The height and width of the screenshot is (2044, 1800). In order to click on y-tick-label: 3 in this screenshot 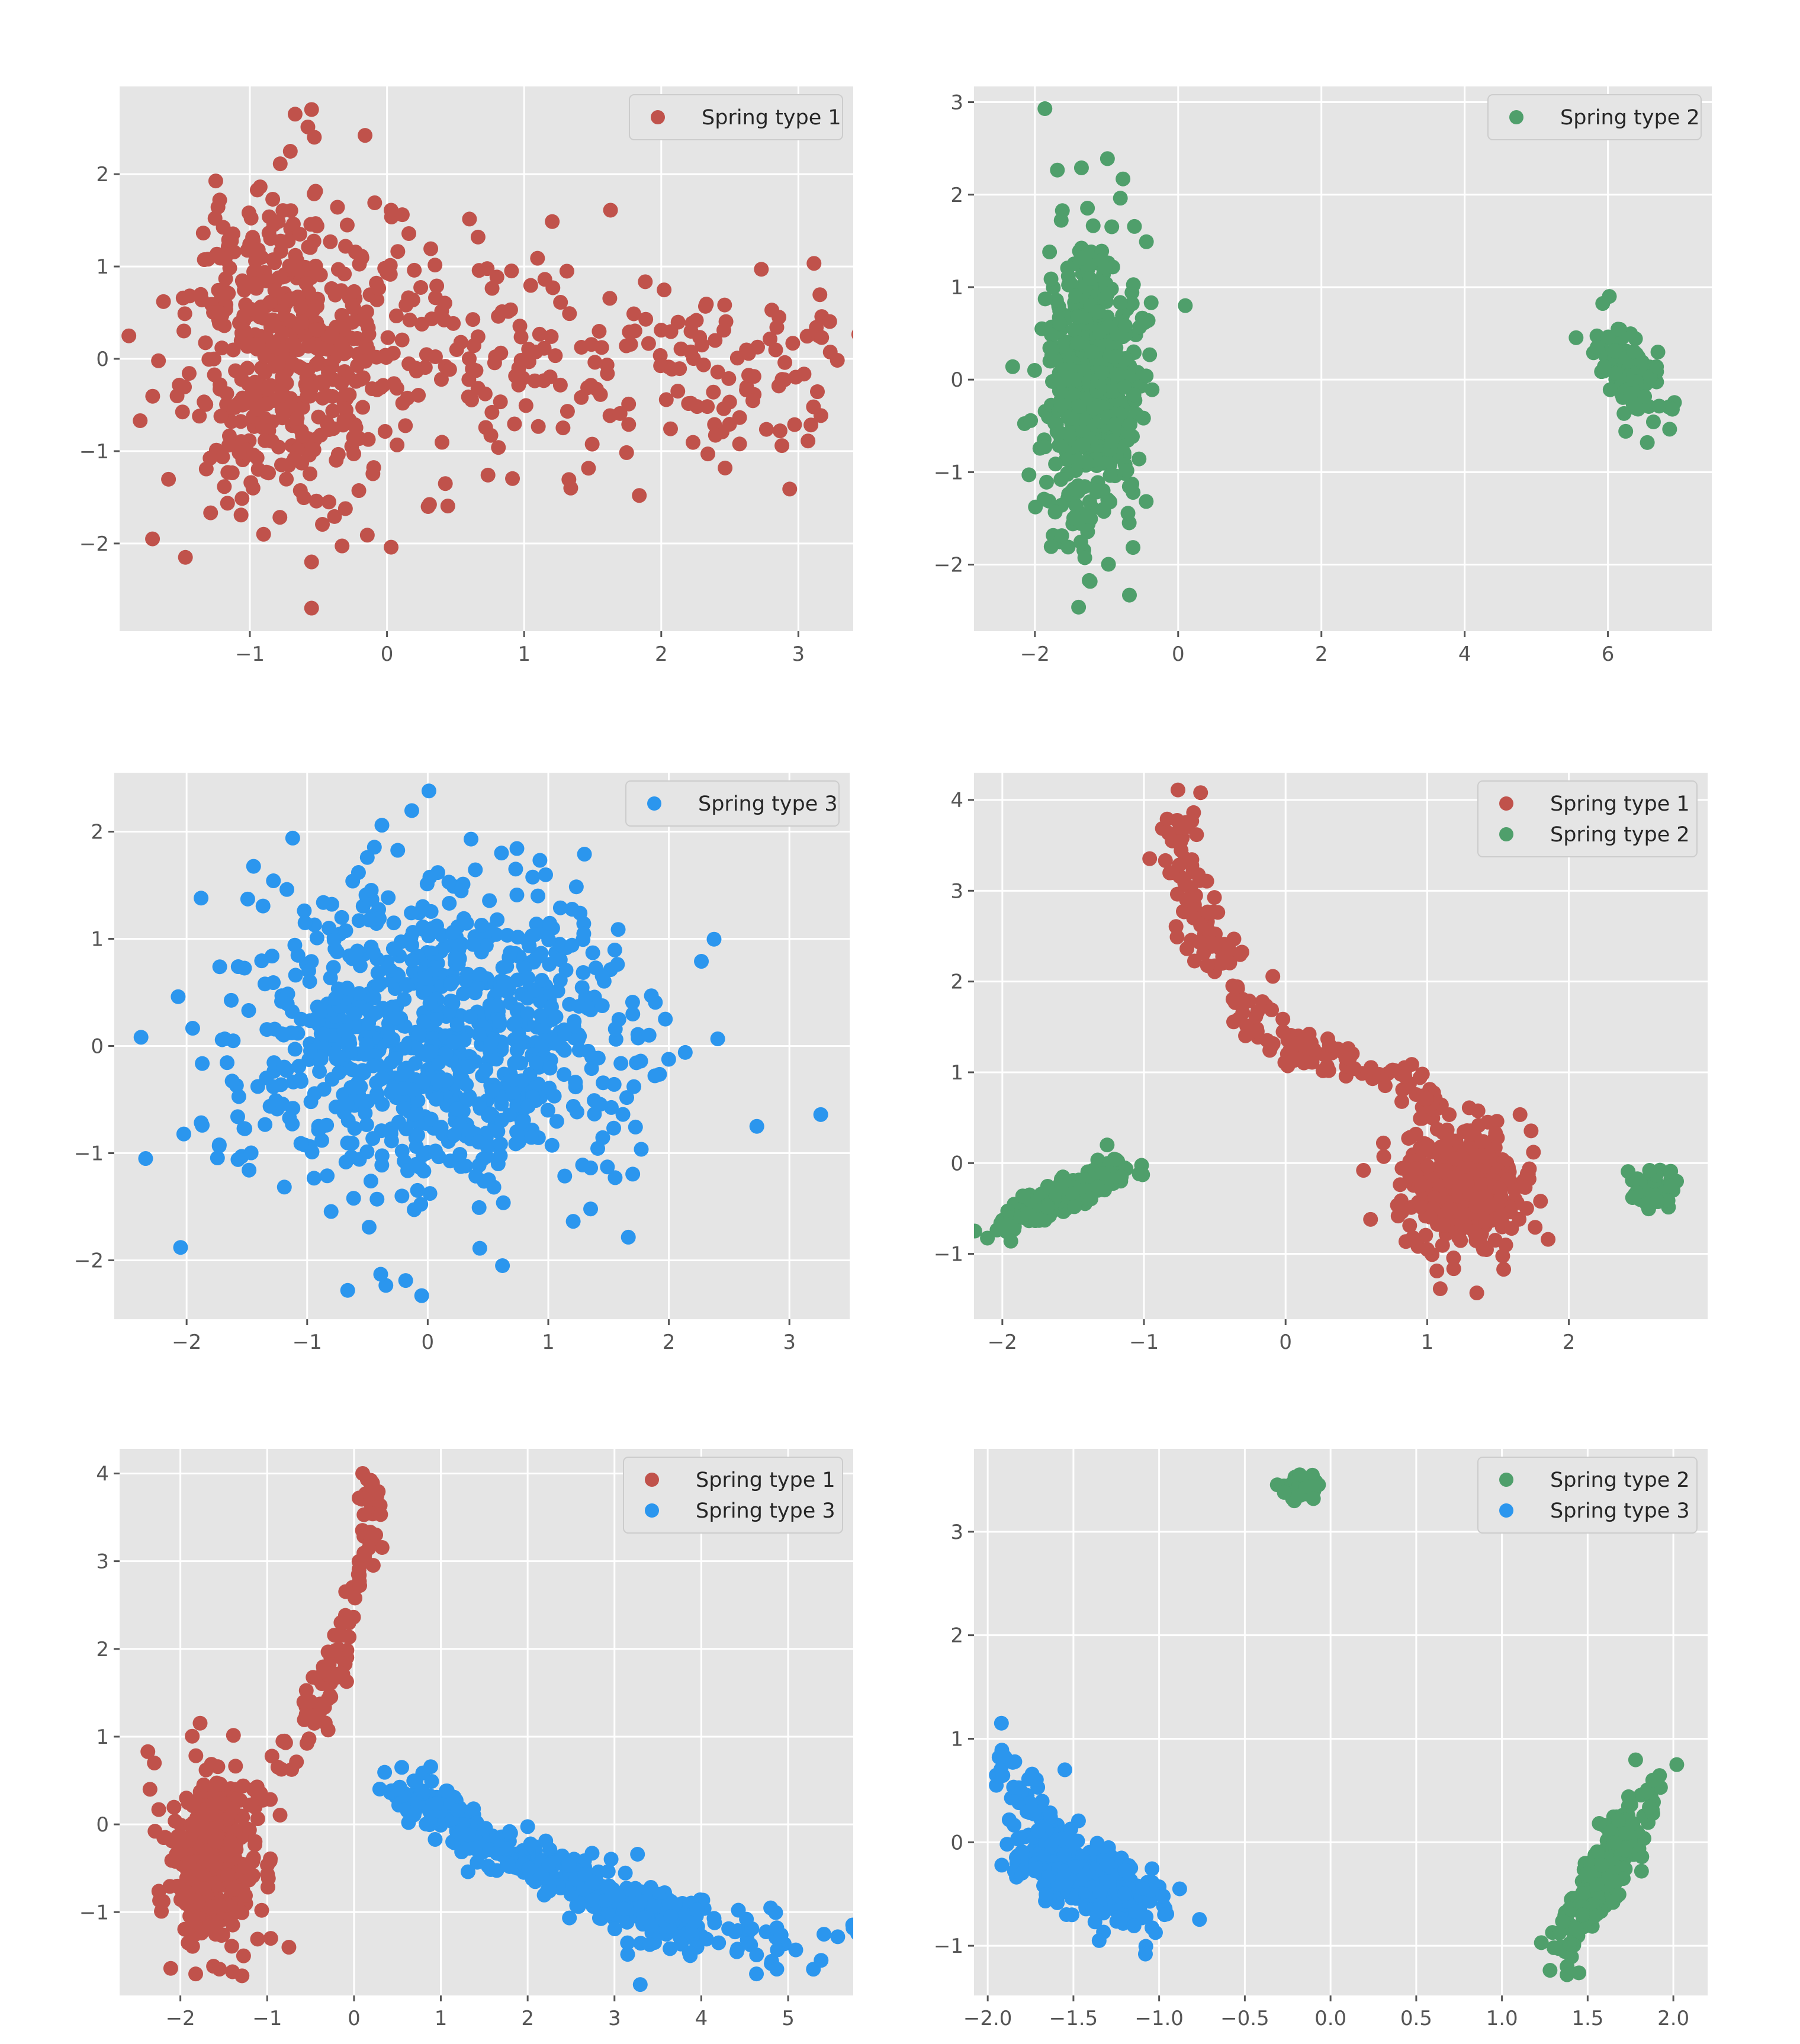, I will do `click(102, 1562)`.